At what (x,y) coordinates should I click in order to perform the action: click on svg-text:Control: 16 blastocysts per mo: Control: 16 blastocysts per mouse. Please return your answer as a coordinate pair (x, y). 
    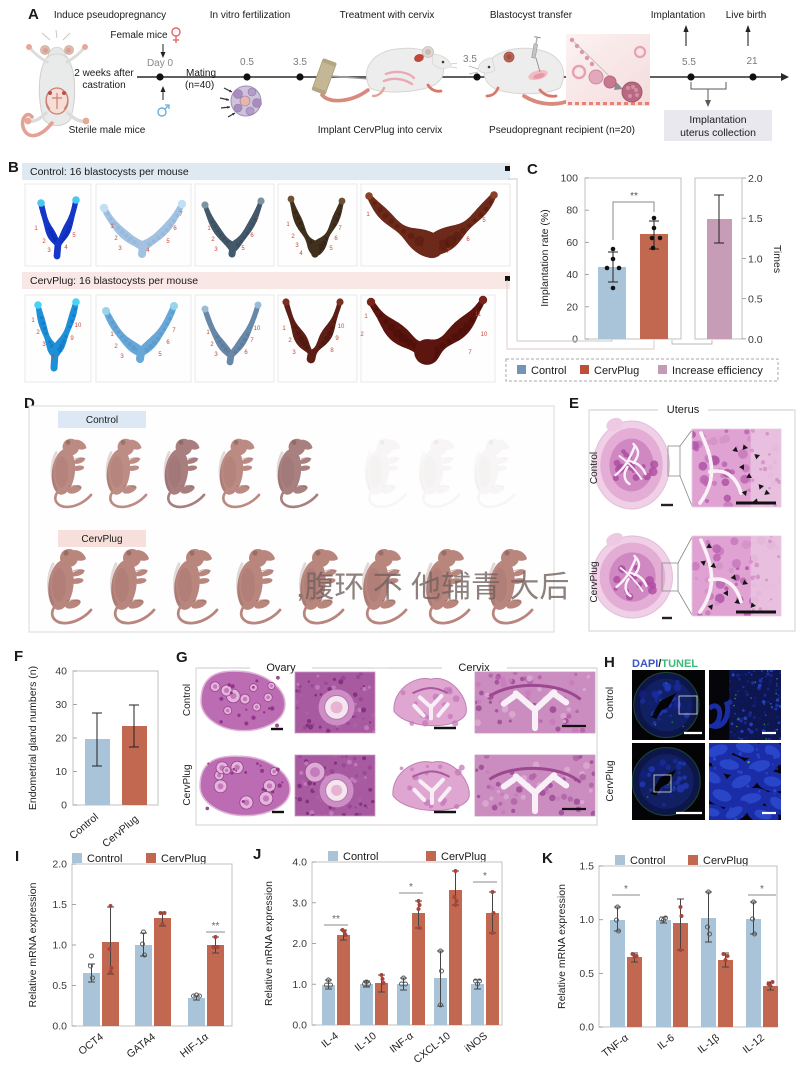
    Looking at the image, I should click on (109, 172).